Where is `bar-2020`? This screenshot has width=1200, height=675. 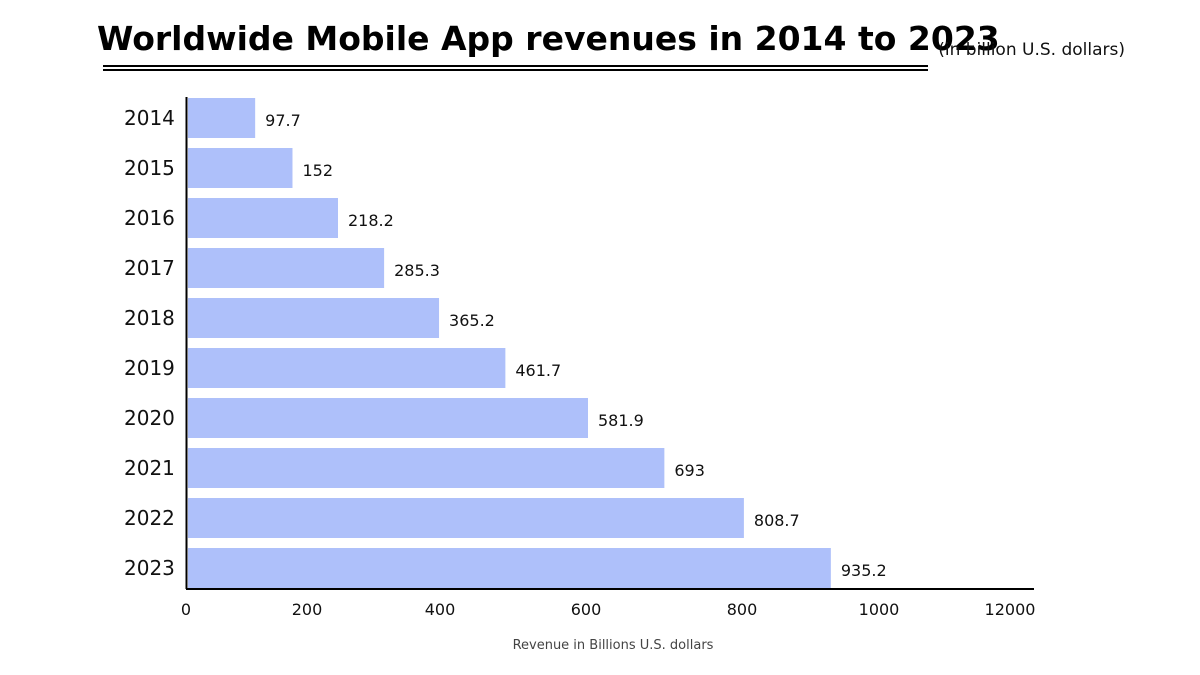 bar-2020 is located at coordinates (388, 418).